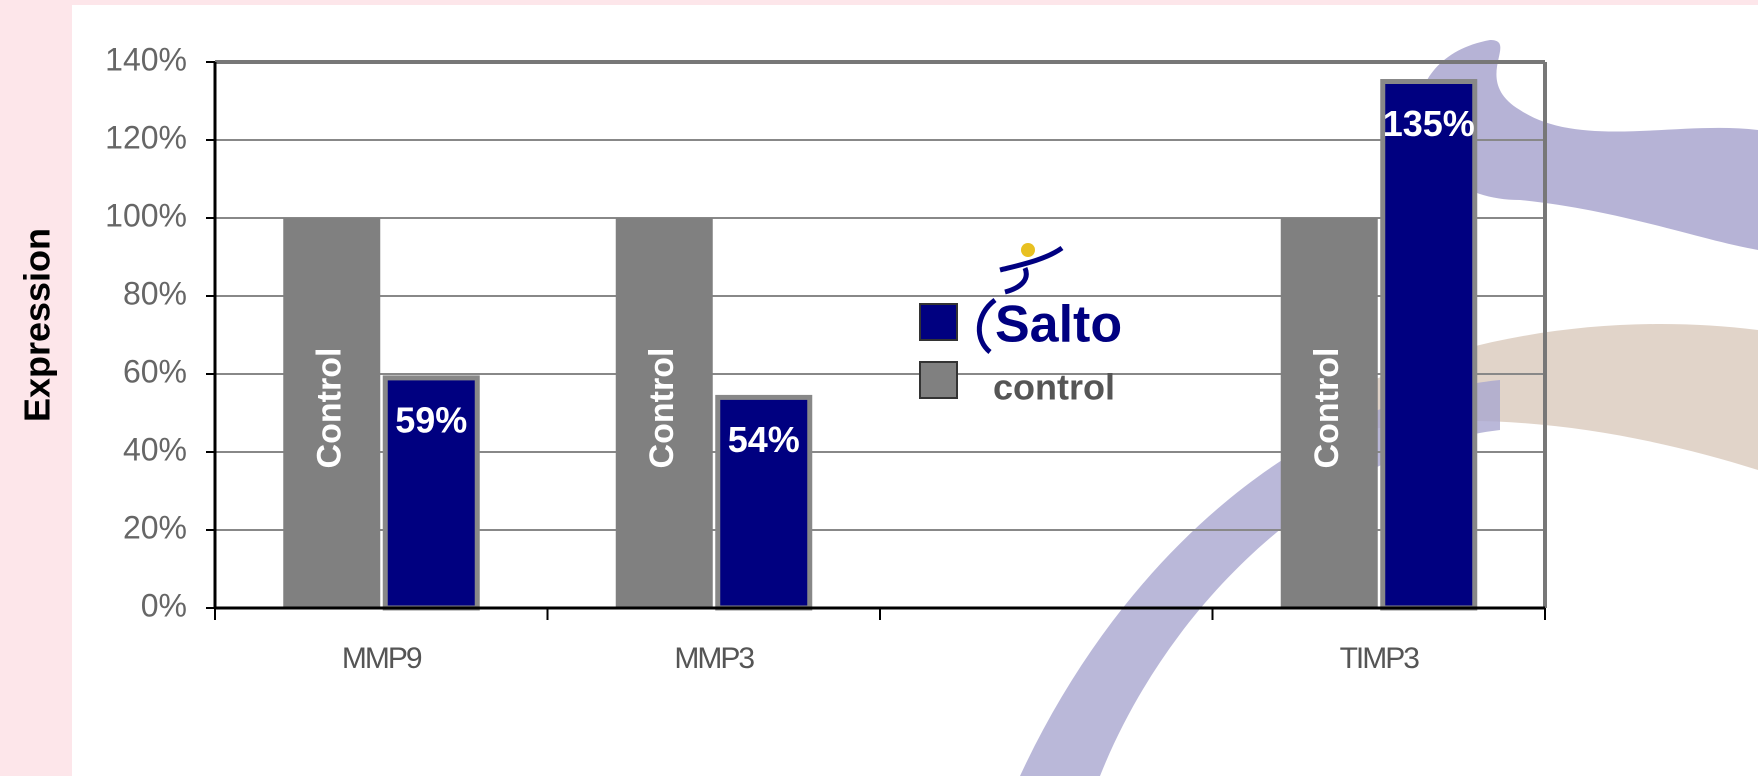 The image size is (1758, 776). Describe the element at coordinates (714, 658) in the screenshot. I see `x-tick-label: MMP3` at that location.